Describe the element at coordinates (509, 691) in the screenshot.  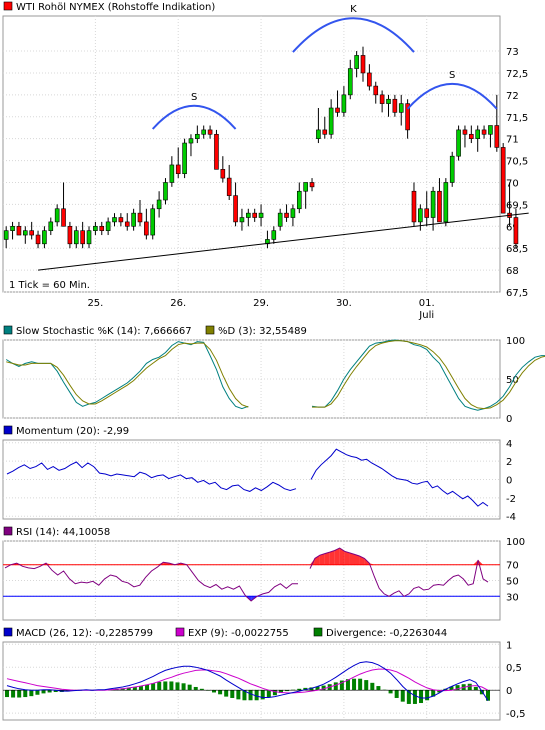
I see `y-tick-label: 0` at that location.